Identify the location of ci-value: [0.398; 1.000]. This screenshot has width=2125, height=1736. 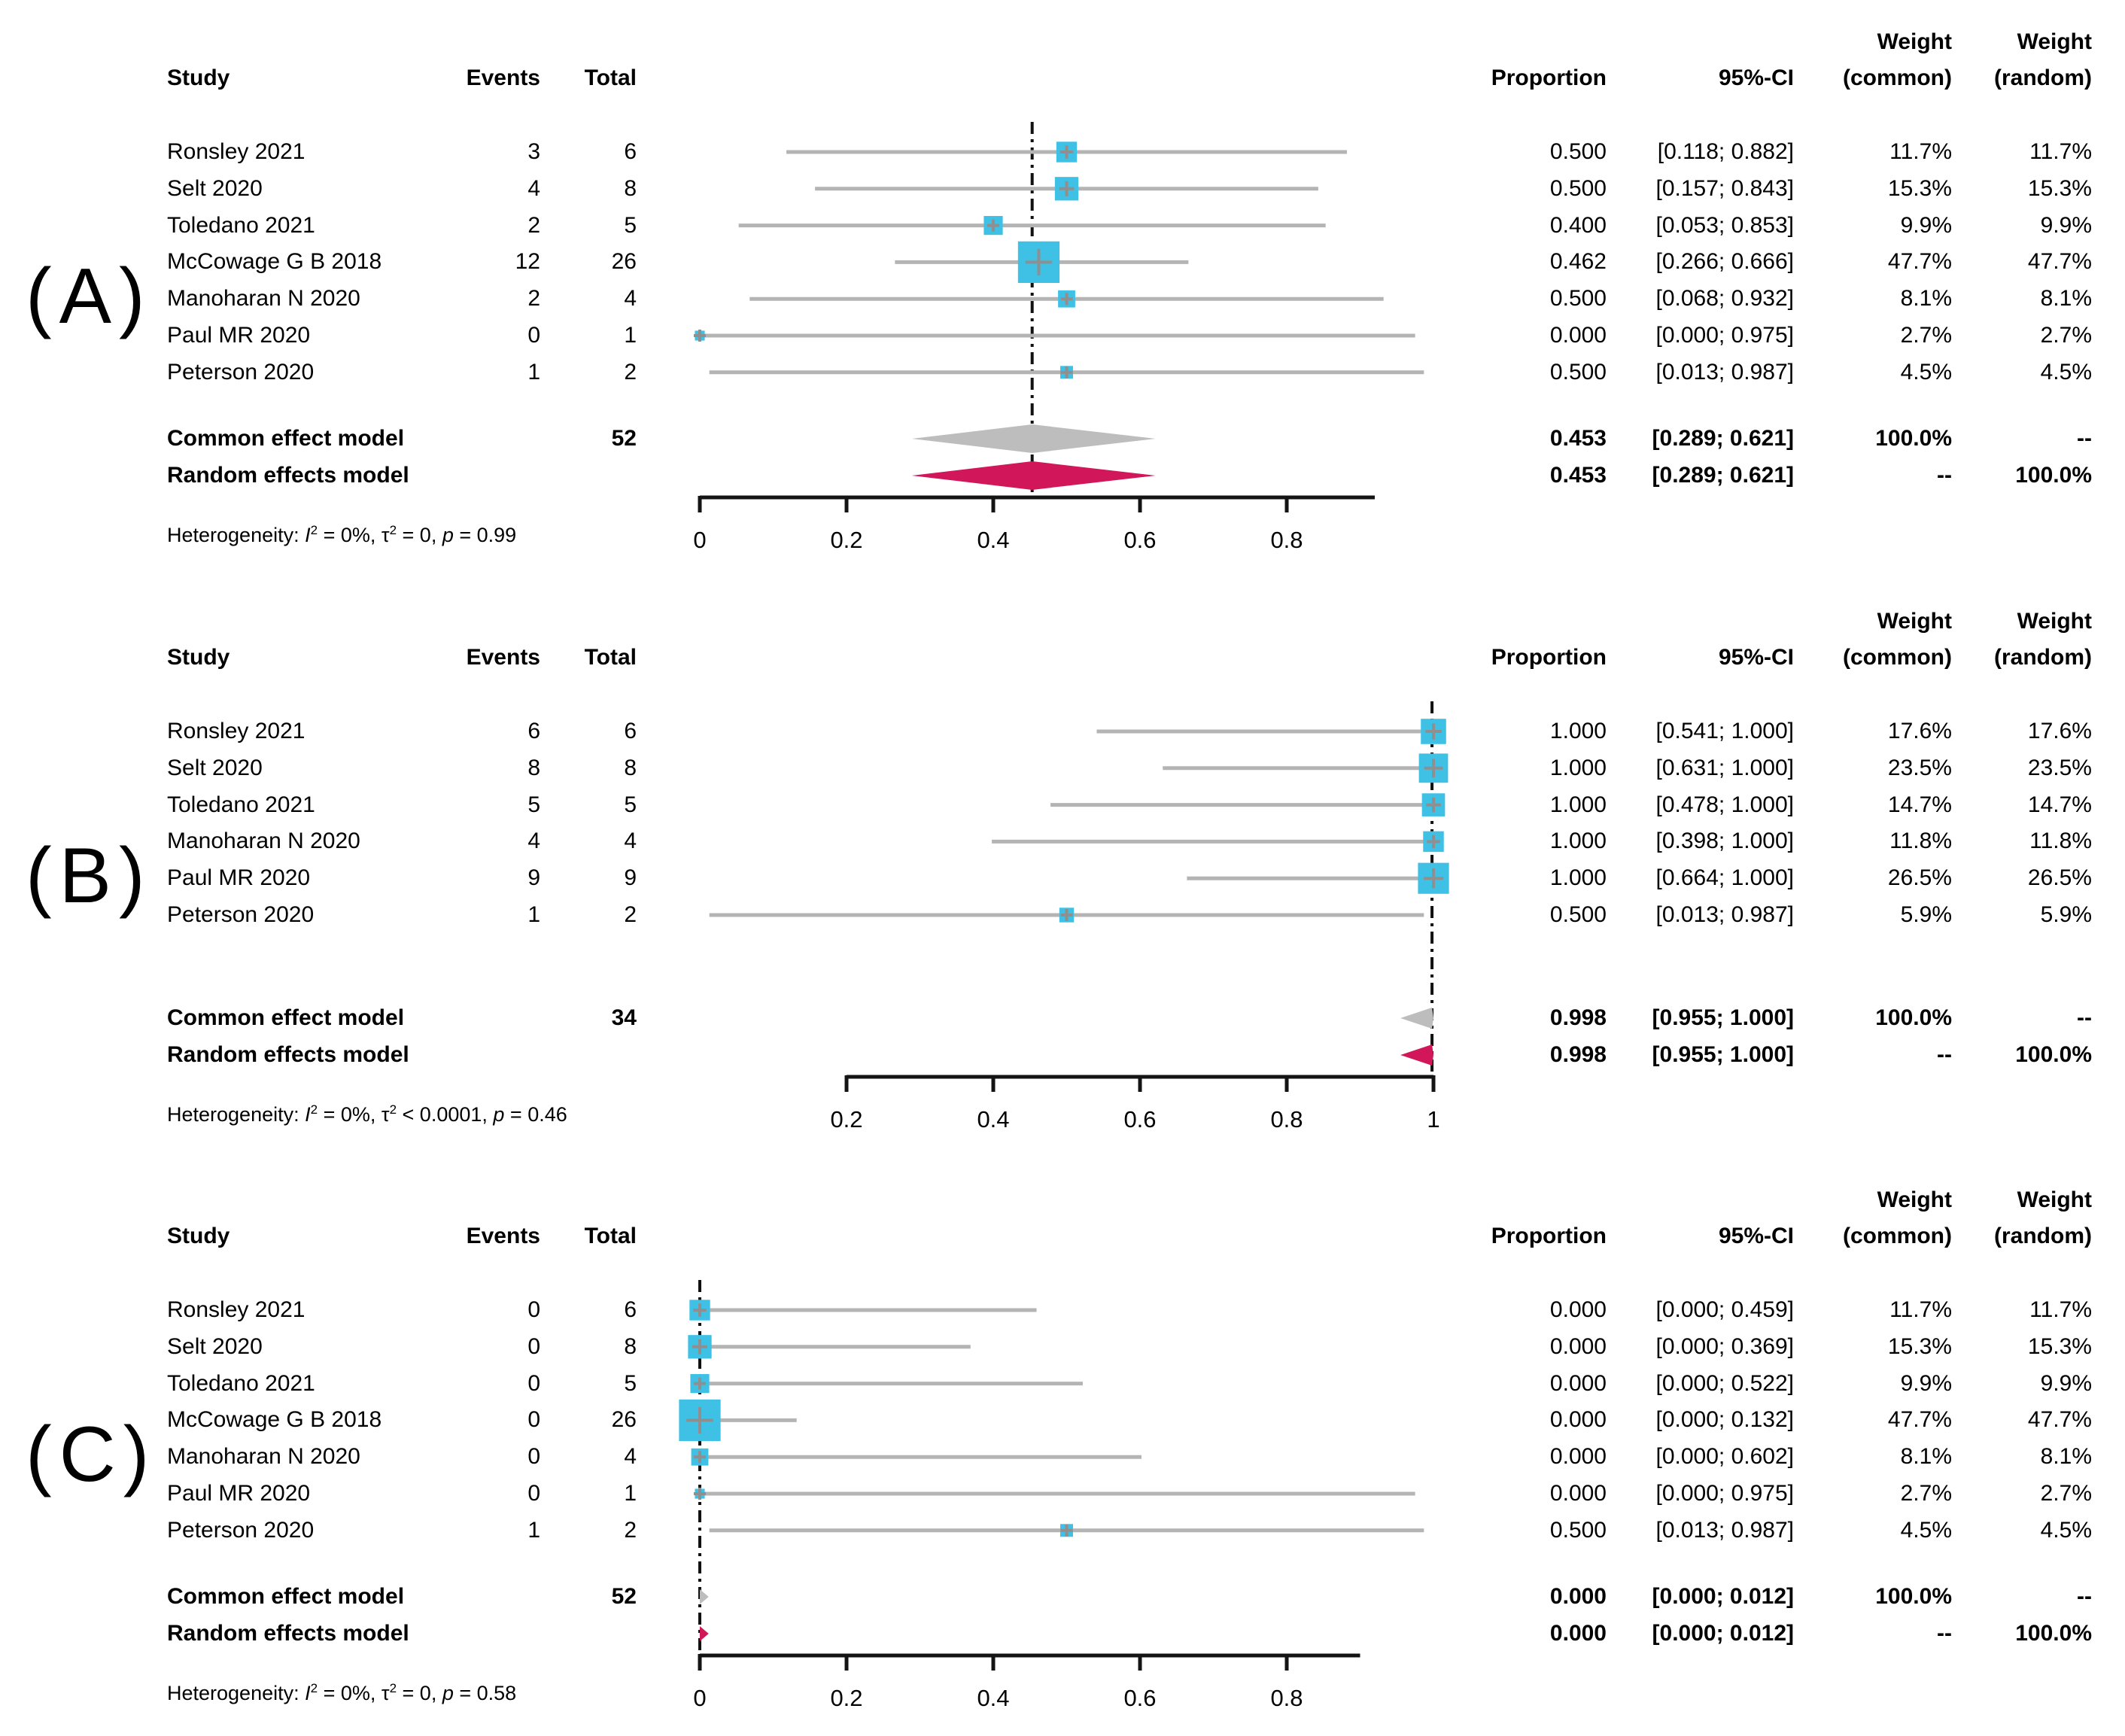
(1725, 841).